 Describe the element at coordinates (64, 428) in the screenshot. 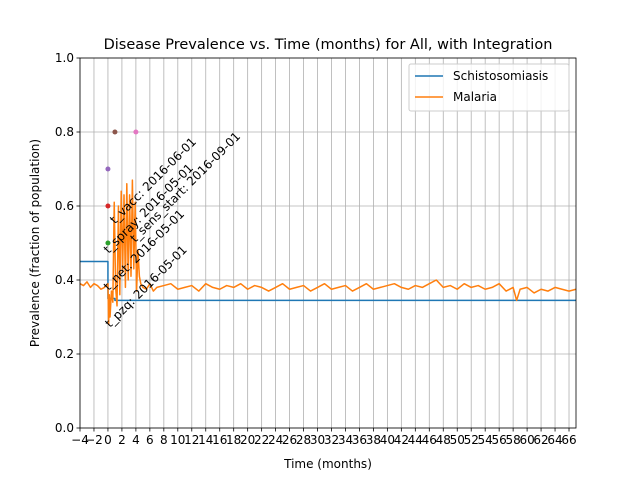

I see `y-tick-label: 0.0` at that location.